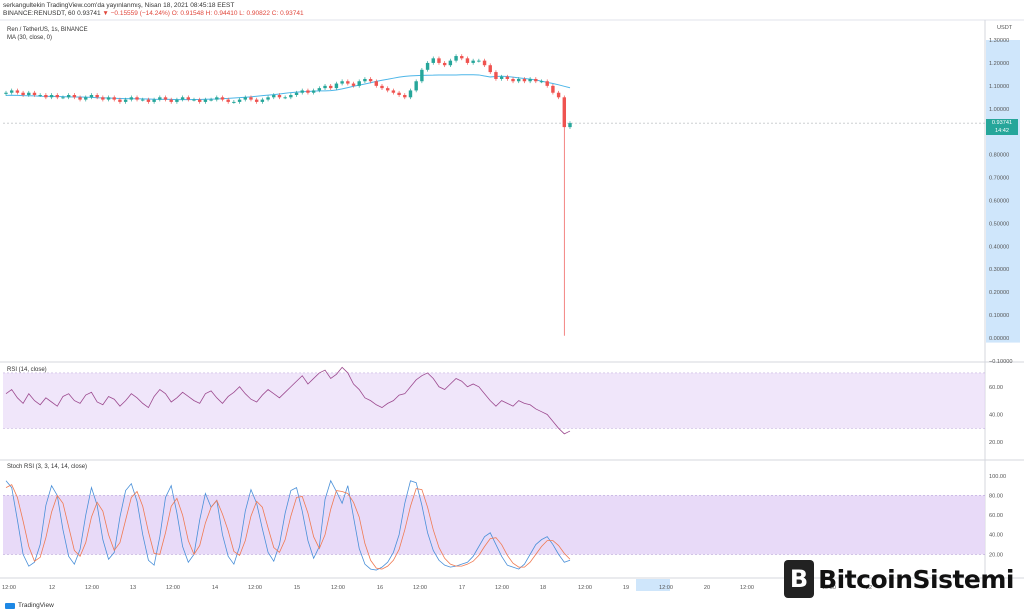  Describe the element at coordinates (999, 270) in the screenshot. I see `price-tick-label: 0.30000` at that location.